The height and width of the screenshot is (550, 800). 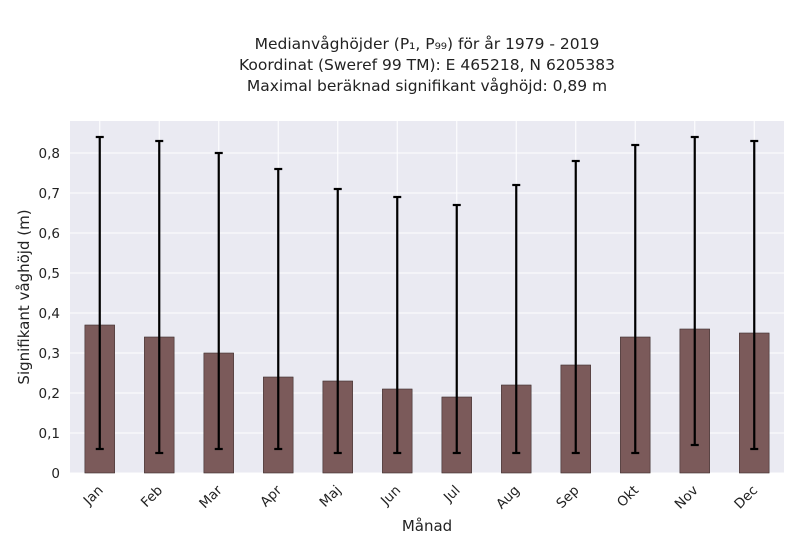 I want to click on y-tick-label: 0,1, so click(x=49, y=434).